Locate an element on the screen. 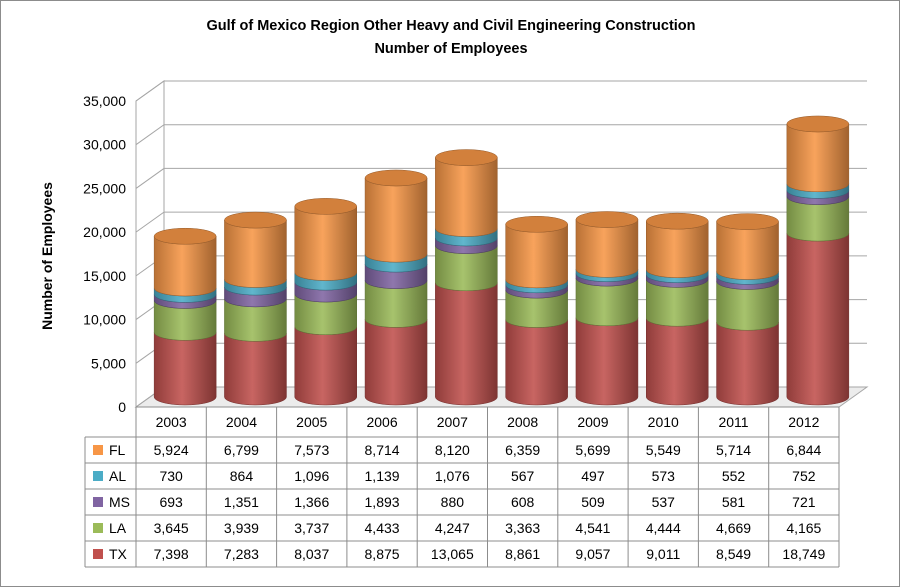 This screenshot has height=587, width=900. data-label-AL-2003: 730 is located at coordinates (171, 476).